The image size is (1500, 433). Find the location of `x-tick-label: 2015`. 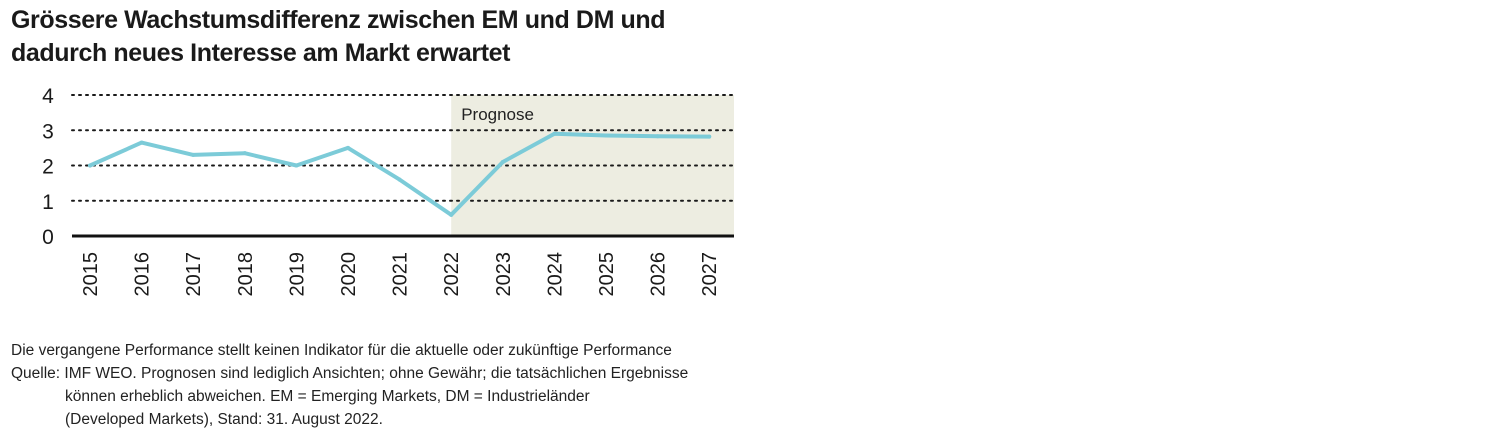

x-tick-label: 2015 is located at coordinates (91, 274).